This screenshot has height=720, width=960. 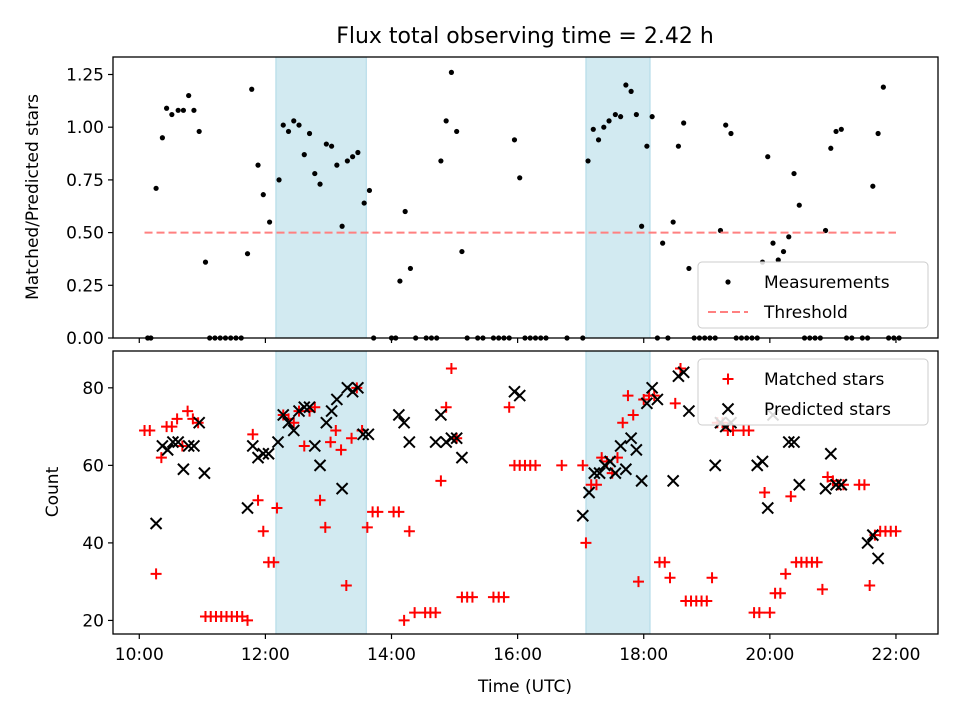 I want to click on legend-label: Predicted stars, so click(x=827, y=410).